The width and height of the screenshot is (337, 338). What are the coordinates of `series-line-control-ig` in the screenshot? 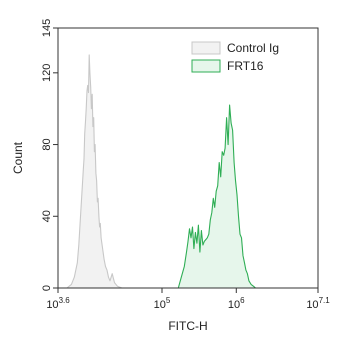 It's located at (94, 171).